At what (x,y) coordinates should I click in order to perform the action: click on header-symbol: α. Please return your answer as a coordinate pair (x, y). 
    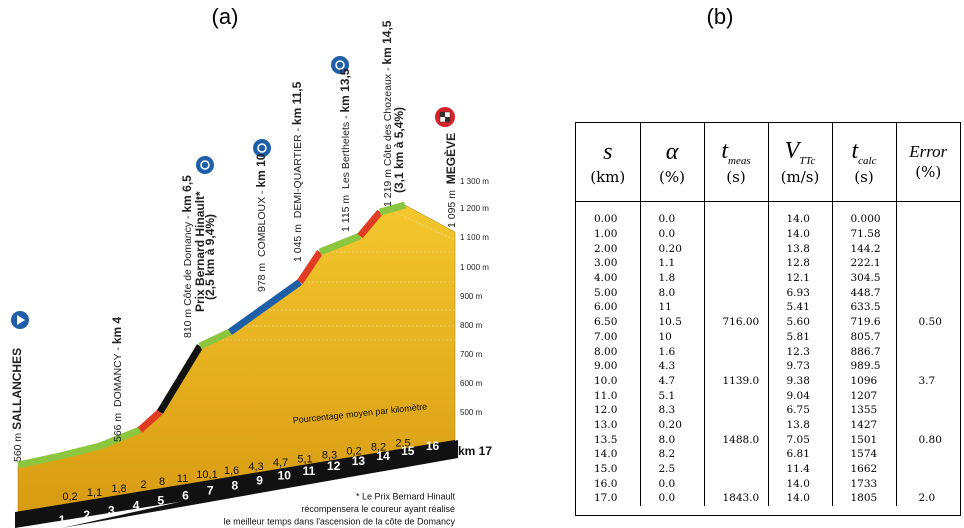
    Looking at the image, I should click on (672, 151).